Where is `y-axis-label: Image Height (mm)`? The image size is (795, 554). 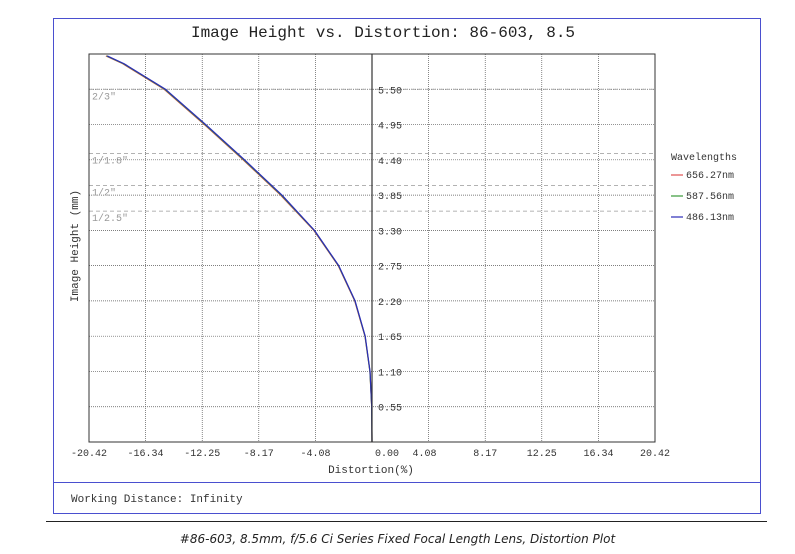 y-axis-label: Image Height (mm) is located at coordinates (76, 246).